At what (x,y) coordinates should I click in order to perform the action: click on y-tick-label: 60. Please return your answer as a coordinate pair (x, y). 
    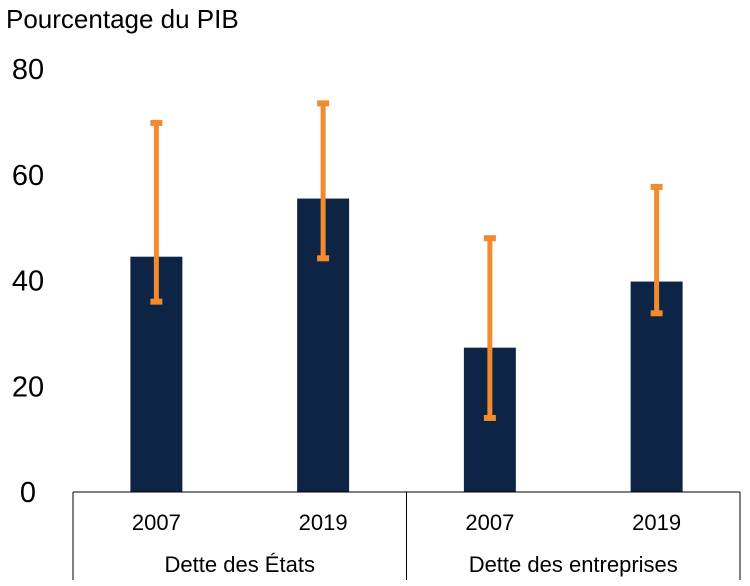
    Looking at the image, I should click on (28, 176).